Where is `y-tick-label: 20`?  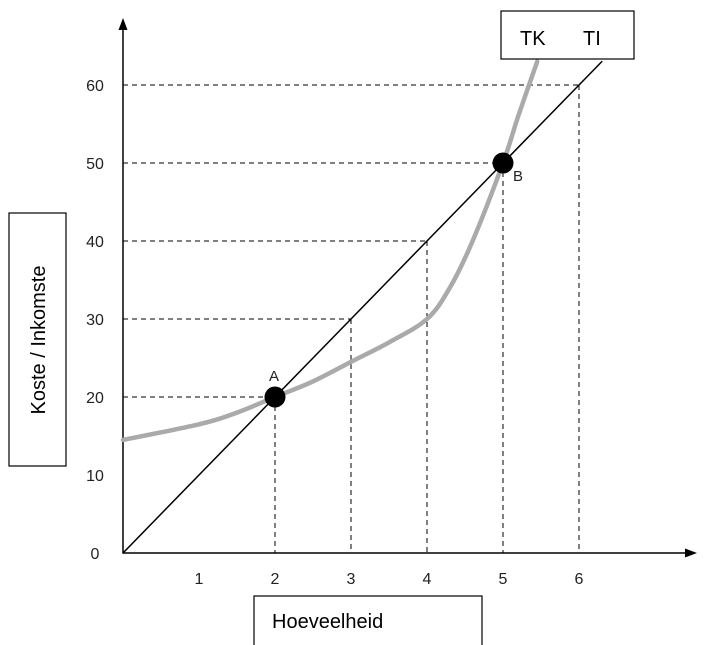 y-tick-label: 20 is located at coordinates (95, 398).